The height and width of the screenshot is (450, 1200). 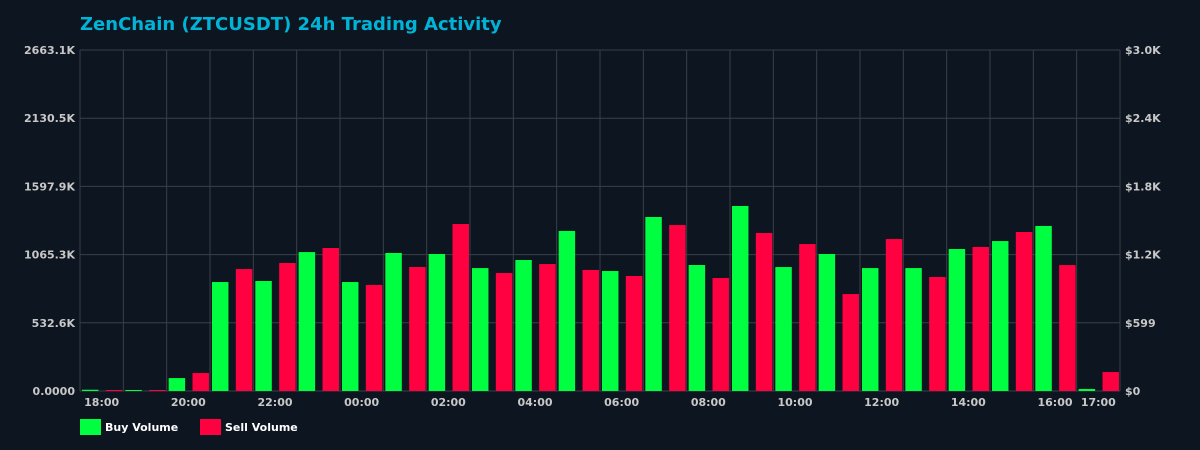 What do you see at coordinates (210, 427) in the screenshot?
I see `legend-sell-swatch` at bounding box center [210, 427].